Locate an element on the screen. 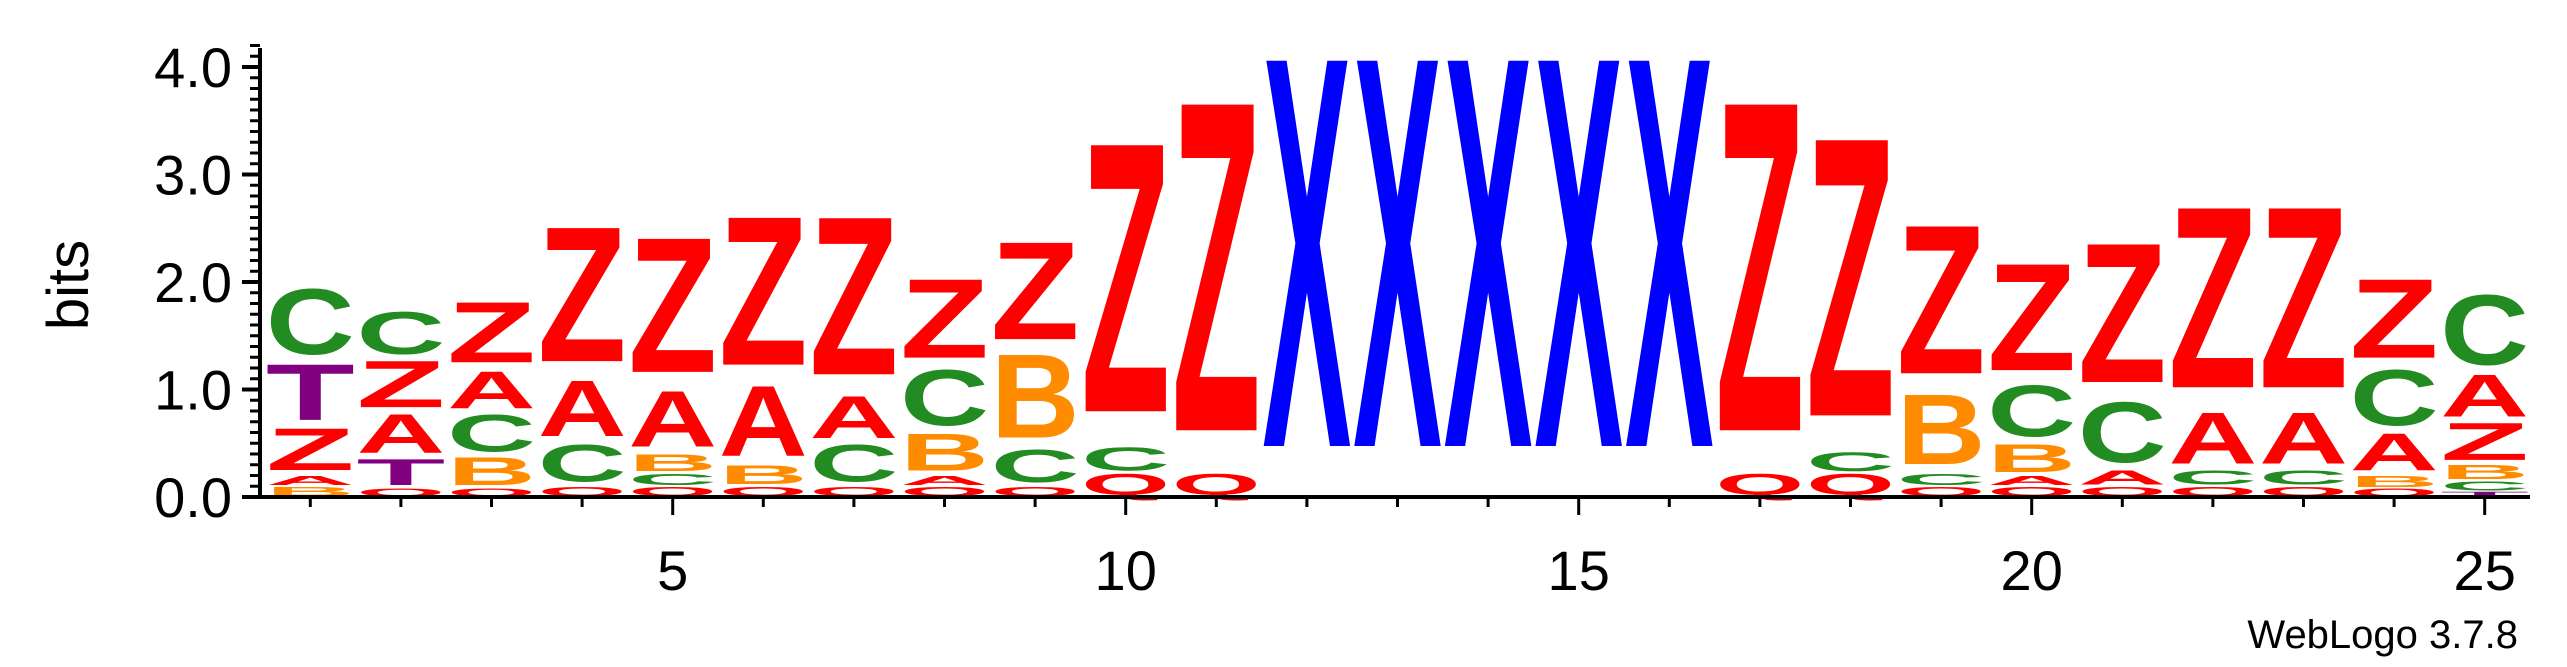 Image resolution: width=2567 pixels, height=667 pixels. x-tick-label: 5 is located at coordinates (672, 570).